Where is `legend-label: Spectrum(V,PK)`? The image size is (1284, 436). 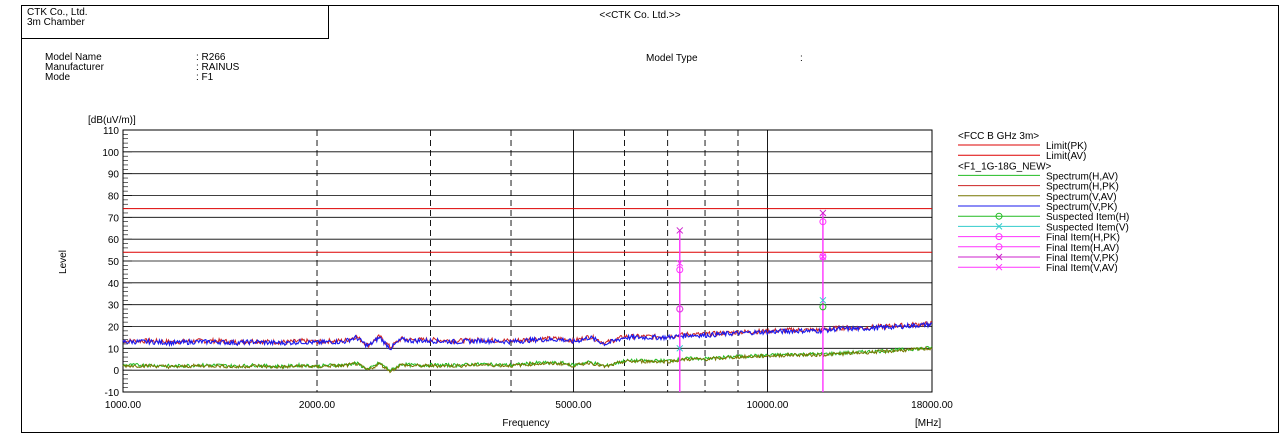
legend-label: Spectrum(V,PK) is located at coordinates (1081, 207).